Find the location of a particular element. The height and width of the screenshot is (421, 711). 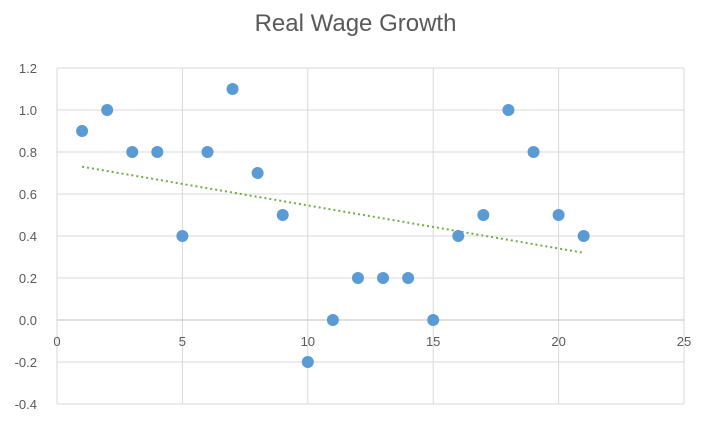

y-tick-label: -0.2 is located at coordinates (26, 362).